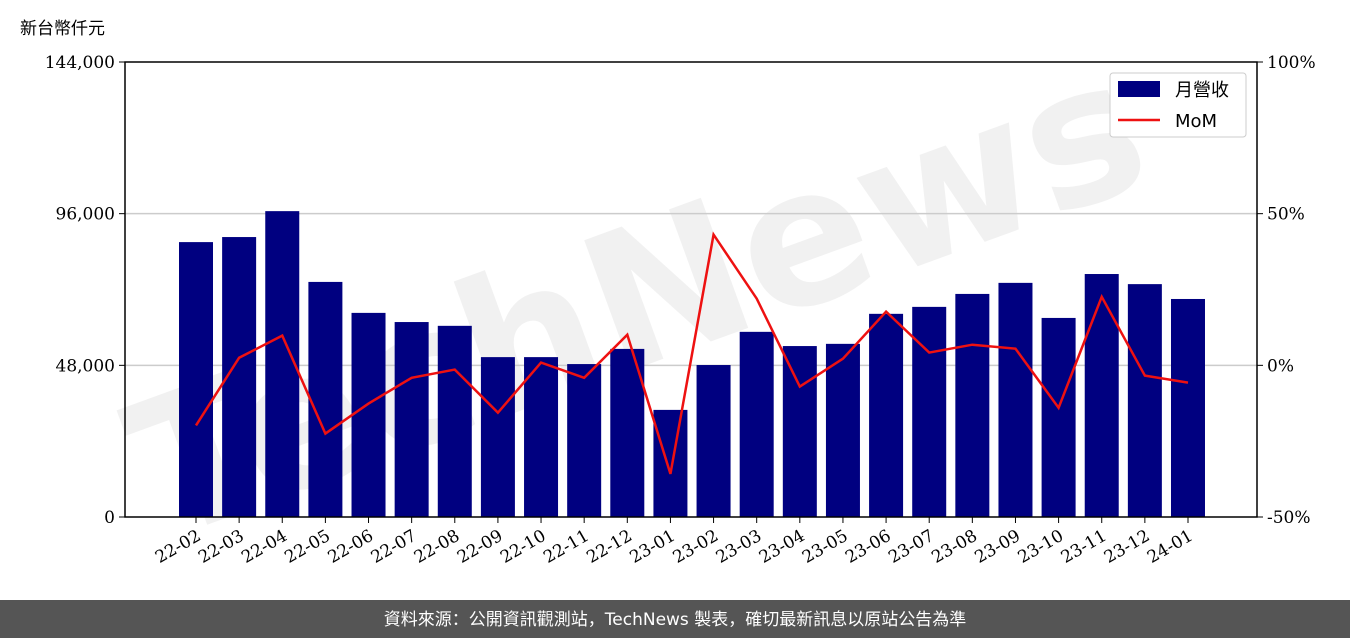  I want to click on y-tick-label: 96,000, so click(85, 215).